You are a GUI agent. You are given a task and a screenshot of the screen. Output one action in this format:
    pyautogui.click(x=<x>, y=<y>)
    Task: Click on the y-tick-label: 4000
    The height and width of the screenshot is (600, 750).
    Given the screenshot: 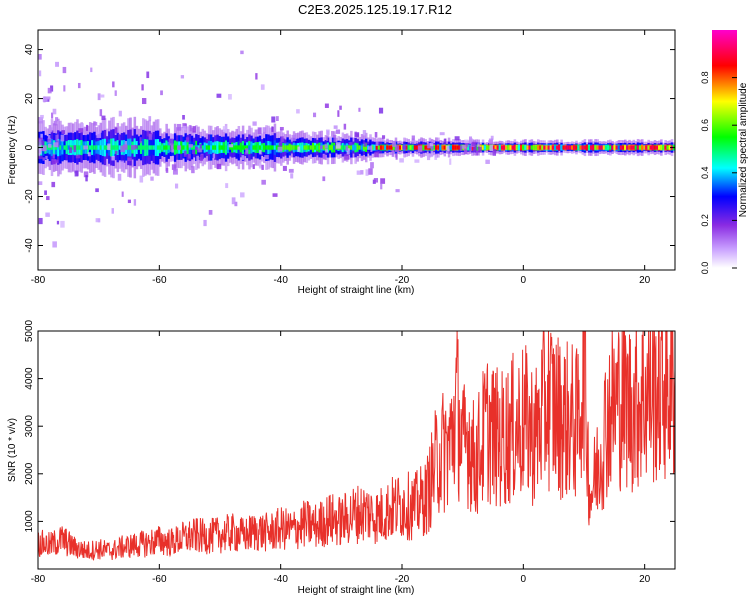 What is the action you would take?
    pyautogui.click(x=29, y=378)
    